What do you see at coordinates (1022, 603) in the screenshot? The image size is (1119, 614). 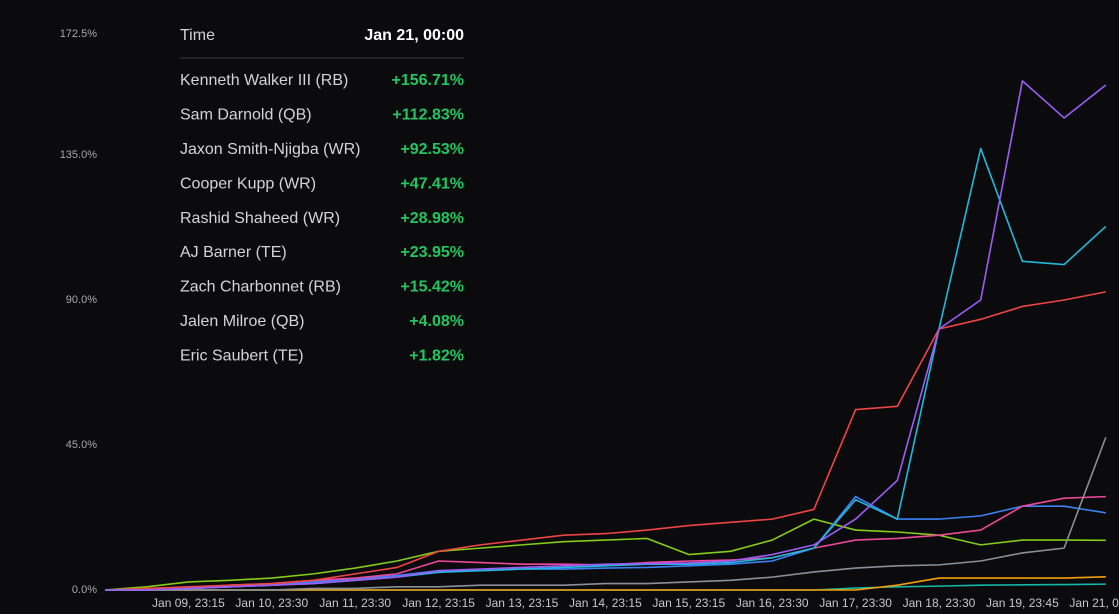 I see `x-tick-label: Jan 19, 23:45` at bounding box center [1022, 603].